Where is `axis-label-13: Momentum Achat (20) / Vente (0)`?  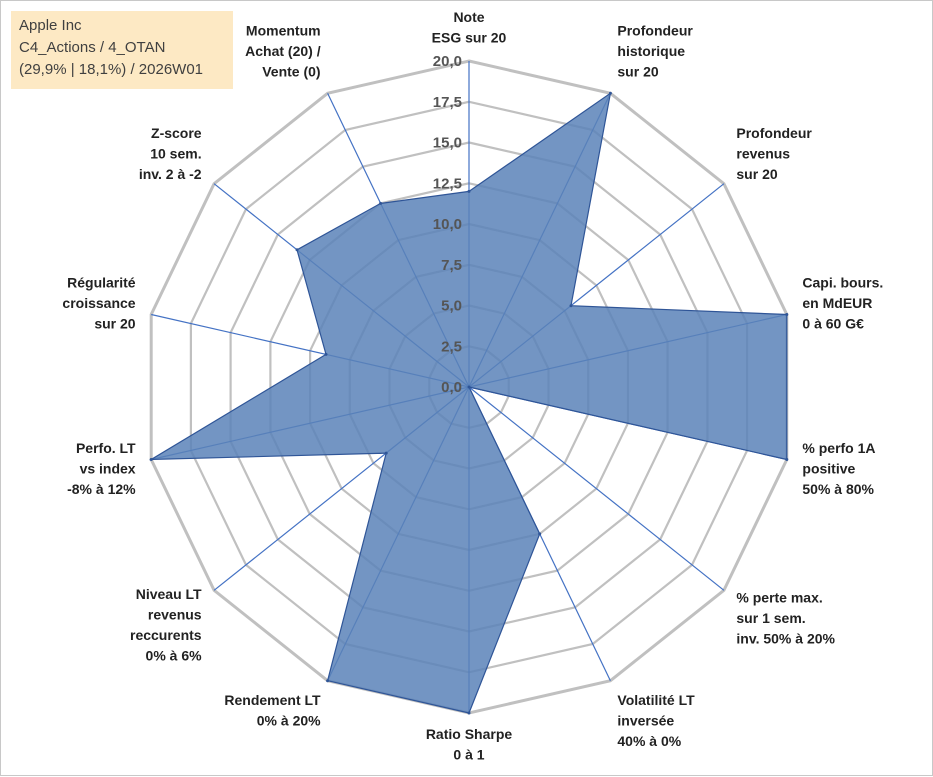 axis-label-13: Momentum Achat (20) / Vente (0) is located at coordinates (283, 50).